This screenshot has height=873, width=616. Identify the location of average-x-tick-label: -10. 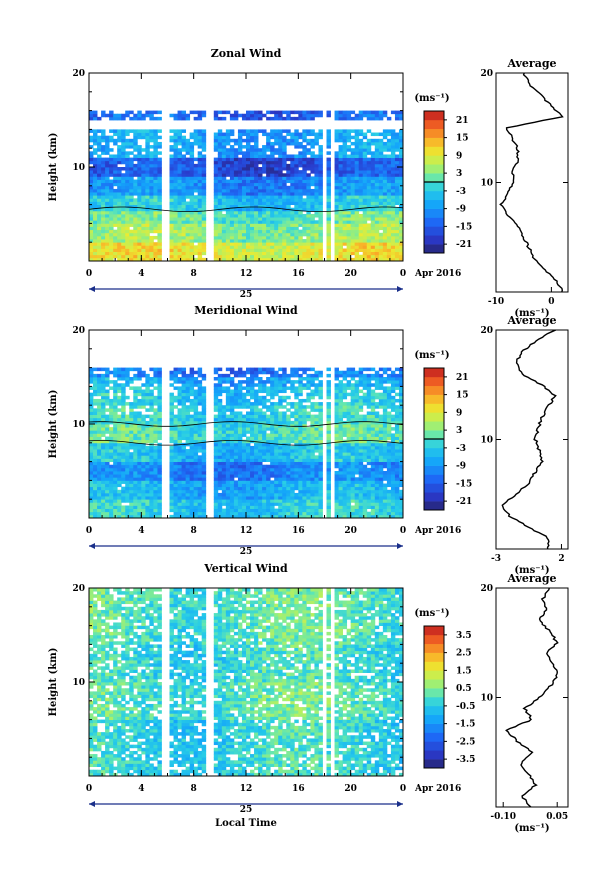
(496, 302).